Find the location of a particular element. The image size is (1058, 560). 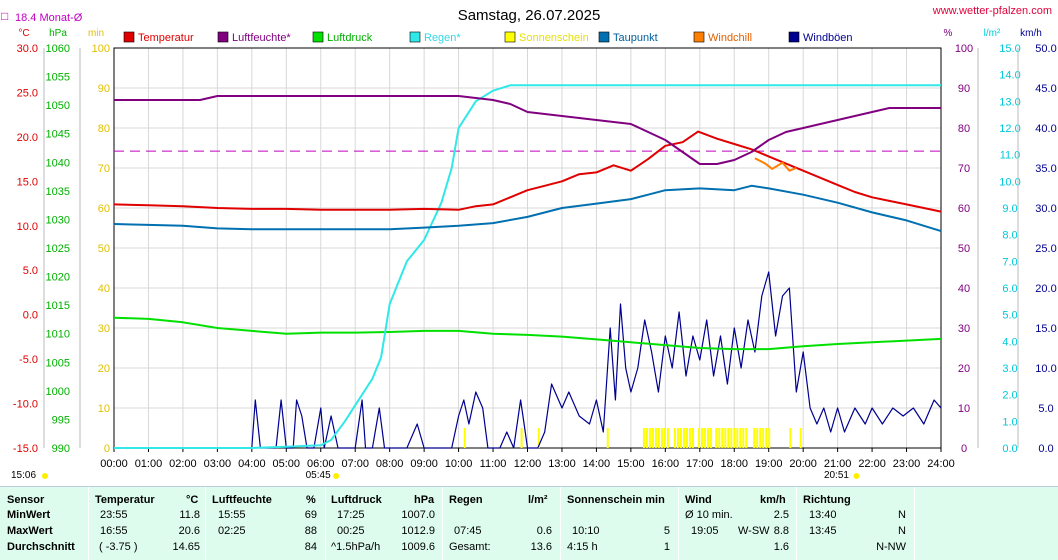

left-axis-tick: 30 is located at coordinates (104, 329).